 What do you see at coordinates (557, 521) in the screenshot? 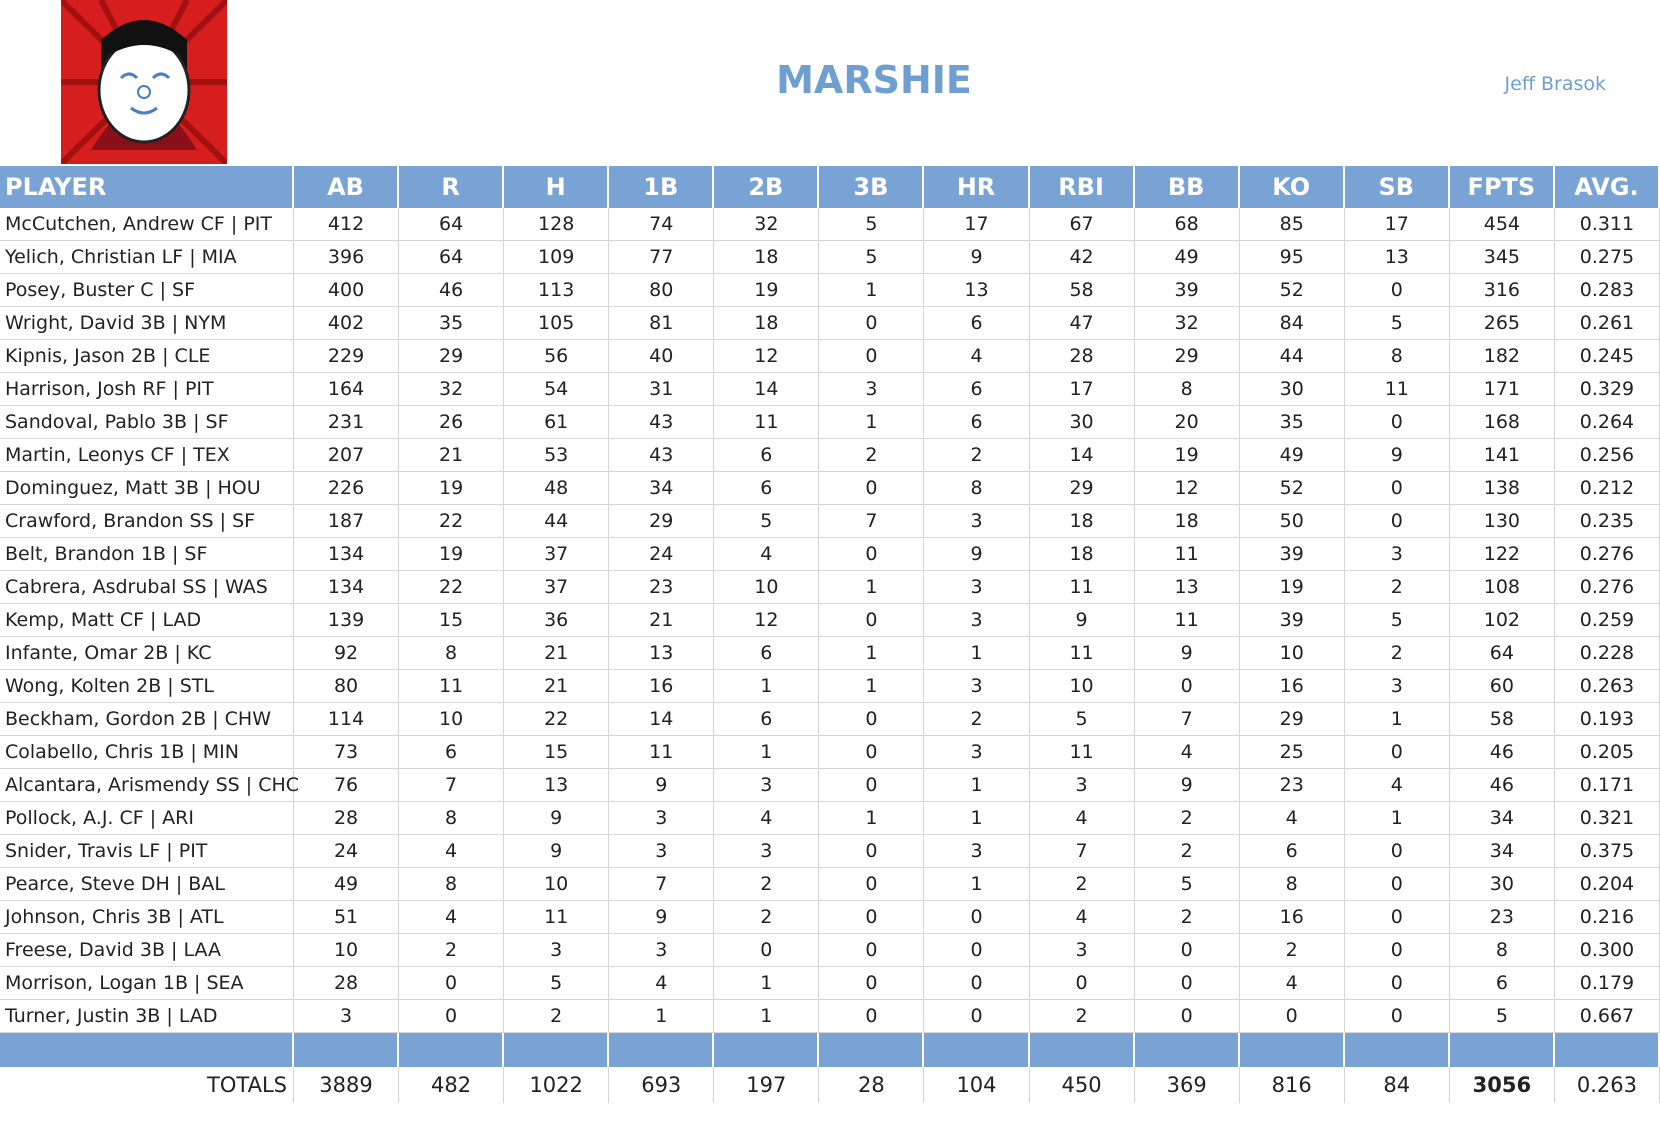
I see `stat-cell: 44` at bounding box center [557, 521].